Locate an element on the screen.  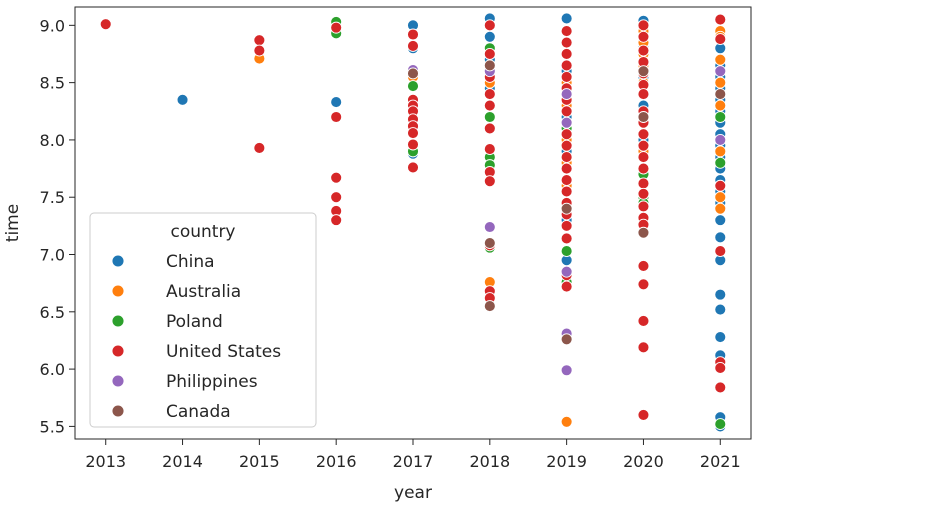
x-tick-label: 2018 is located at coordinates (489, 461).